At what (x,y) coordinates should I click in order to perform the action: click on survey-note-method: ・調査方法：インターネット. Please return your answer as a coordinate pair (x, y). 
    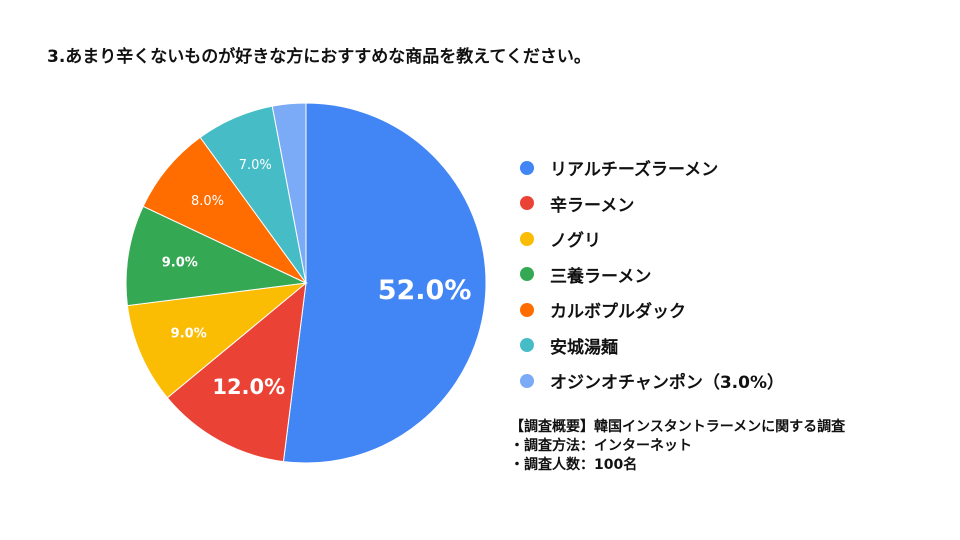
    Looking at the image, I should click on (601, 446).